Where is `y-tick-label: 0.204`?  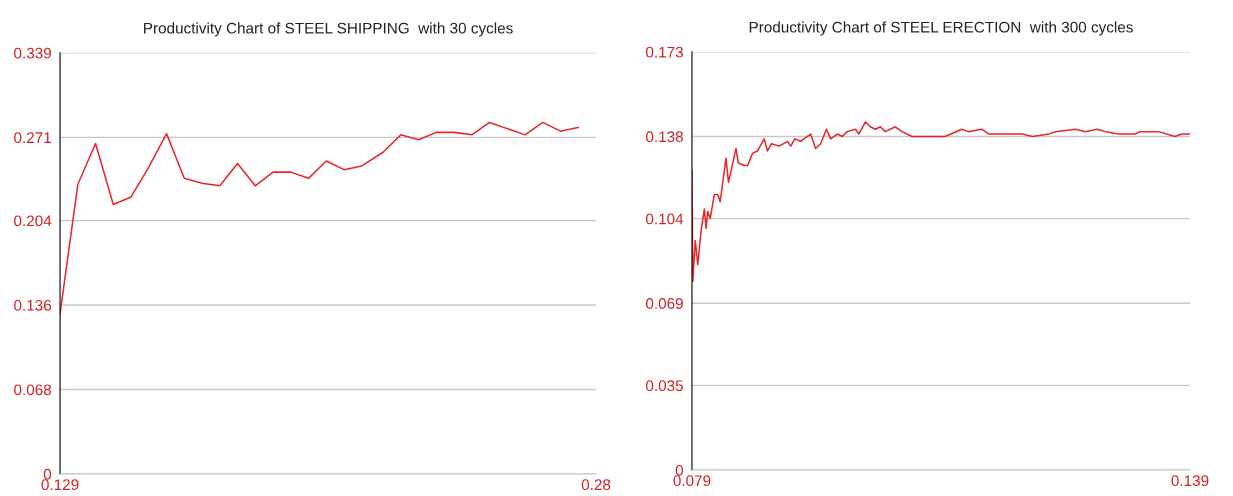 y-tick-label: 0.204 is located at coordinates (33, 221).